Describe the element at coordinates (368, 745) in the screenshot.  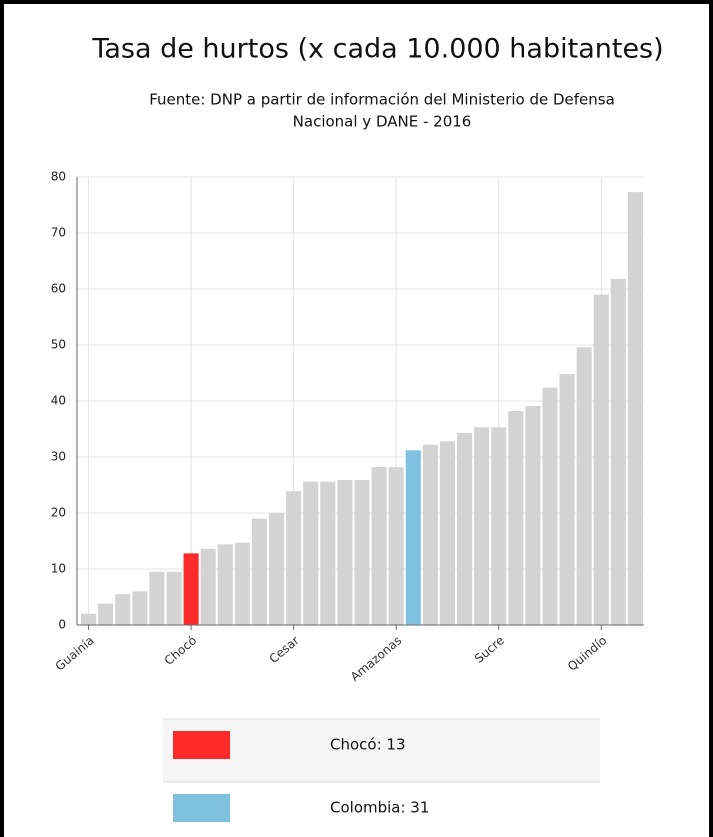
I see `legend-label: Chocó: 13` at that location.